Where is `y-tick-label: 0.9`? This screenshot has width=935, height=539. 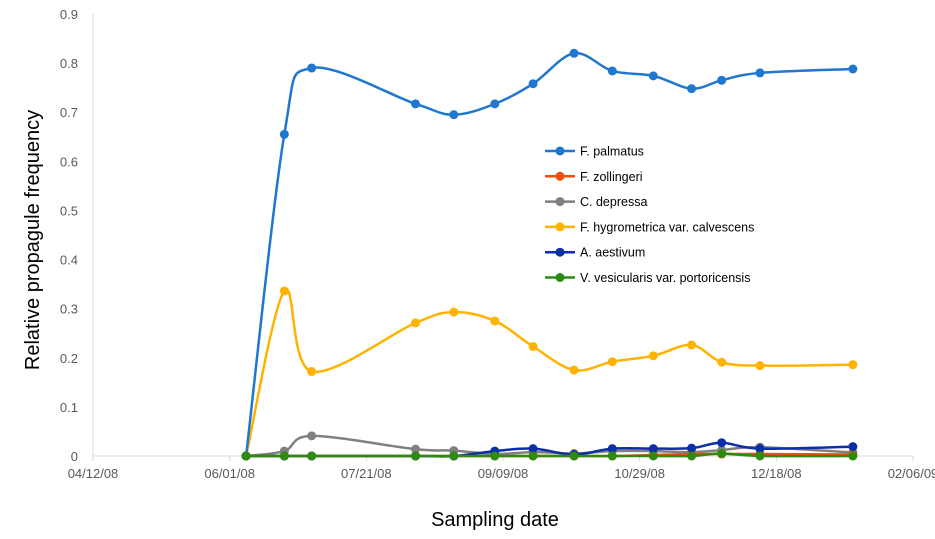 y-tick-label: 0.9 is located at coordinates (69, 14).